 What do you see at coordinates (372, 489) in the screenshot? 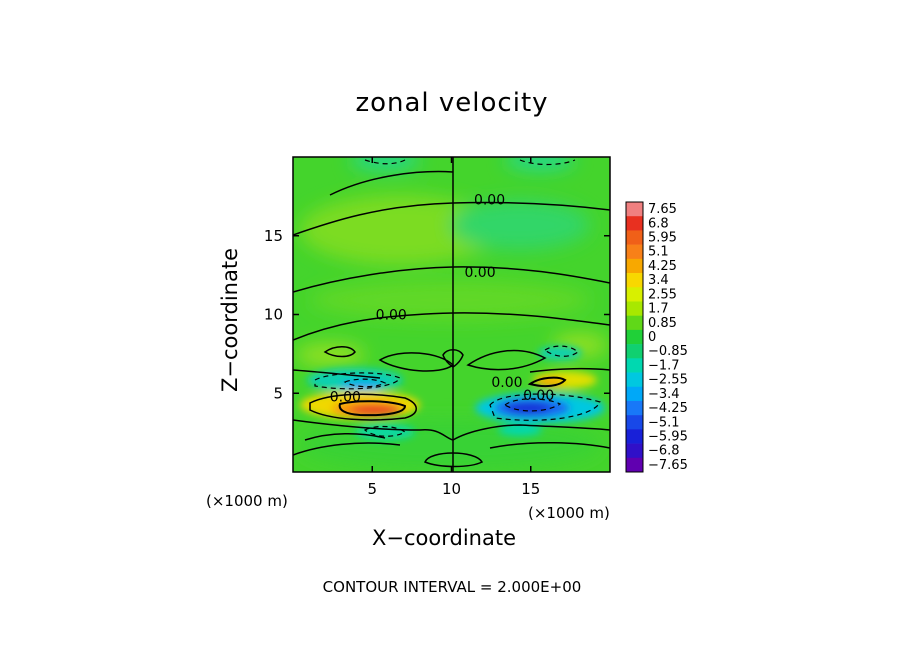
I see `x-tick-label: 5` at bounding box center [372, 489].